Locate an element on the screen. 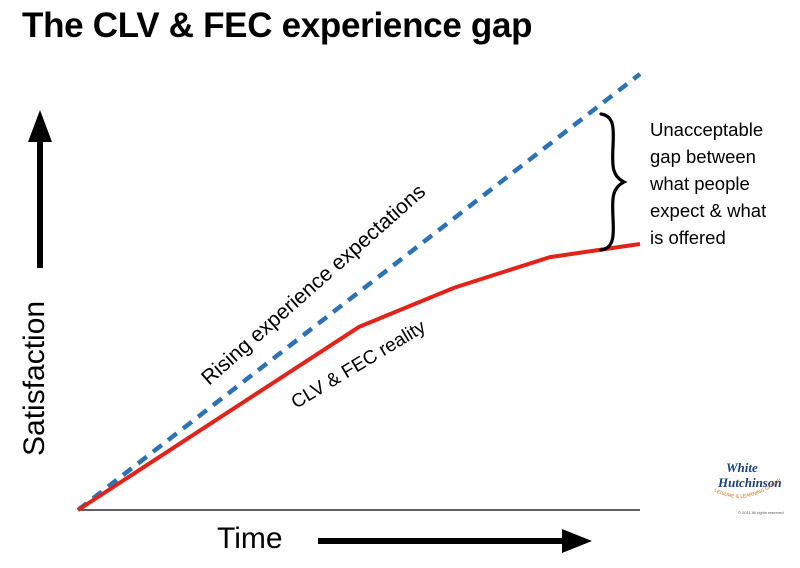 This screenshot has width=800, height=568. gap-annotation-line: gap between is located at coordinates (703, 156).